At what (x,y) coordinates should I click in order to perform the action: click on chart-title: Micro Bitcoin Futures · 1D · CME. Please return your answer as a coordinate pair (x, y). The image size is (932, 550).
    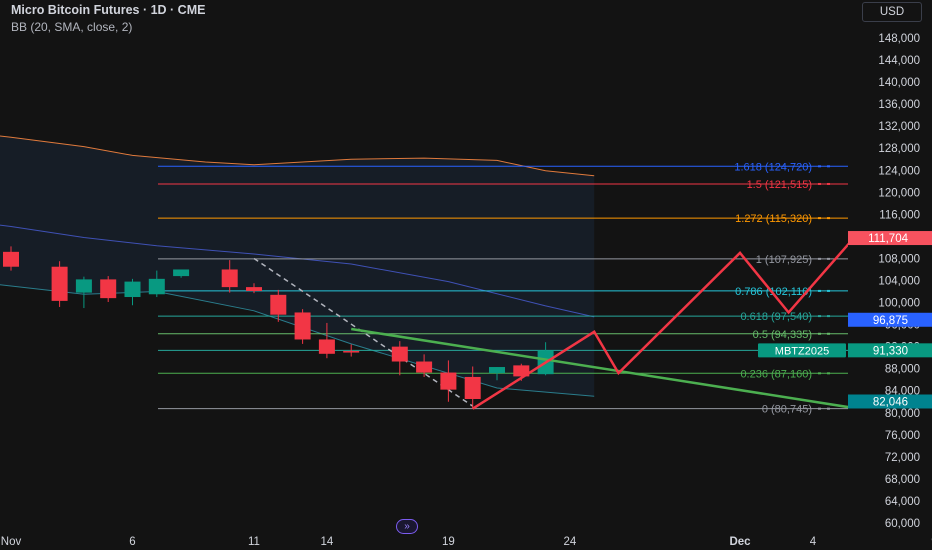
    Looking at the image, I should click on (108, 10).